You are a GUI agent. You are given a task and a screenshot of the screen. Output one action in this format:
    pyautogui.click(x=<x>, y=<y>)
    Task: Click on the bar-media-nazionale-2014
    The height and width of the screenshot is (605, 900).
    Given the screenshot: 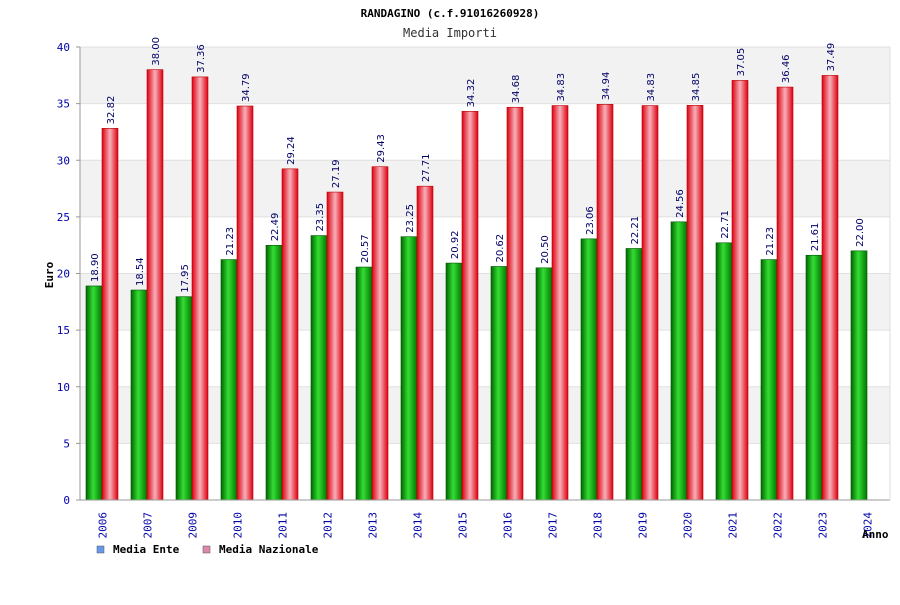 What is the action you would take?
    pyautogui.click(x=425, y=343)
    